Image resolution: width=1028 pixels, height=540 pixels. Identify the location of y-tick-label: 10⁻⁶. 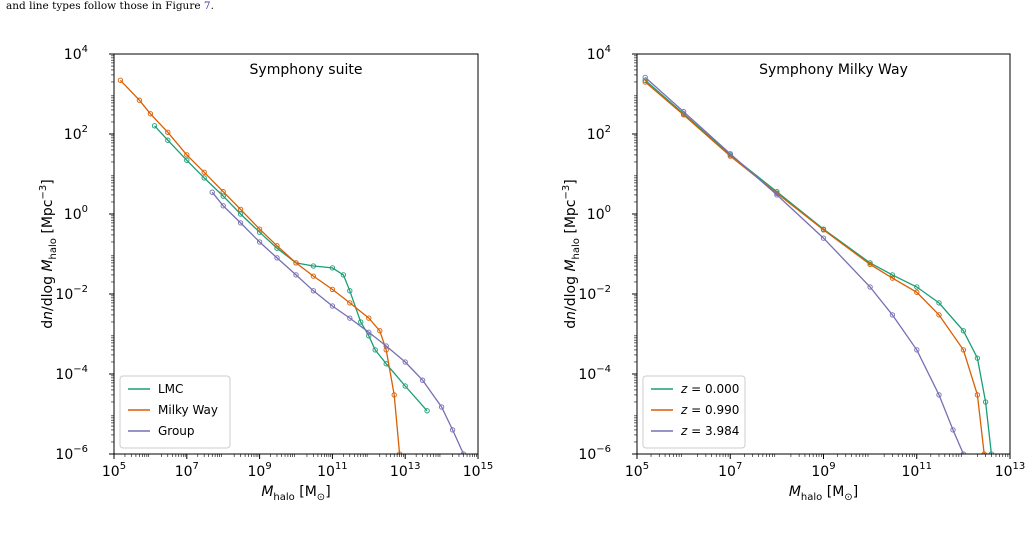
(594, 453).